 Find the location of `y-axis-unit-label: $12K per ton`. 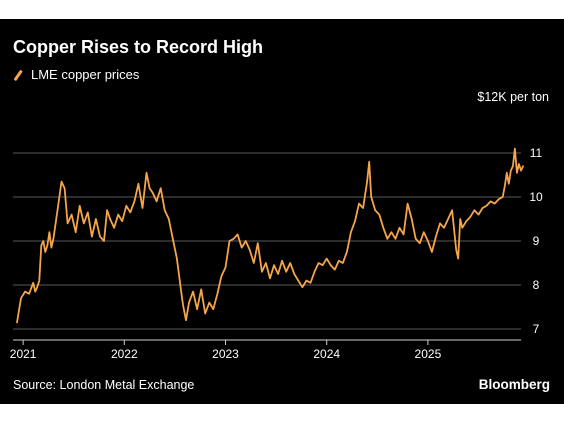

y-axis-unit-label: $12K per ton is located at coordinates (513, 97).